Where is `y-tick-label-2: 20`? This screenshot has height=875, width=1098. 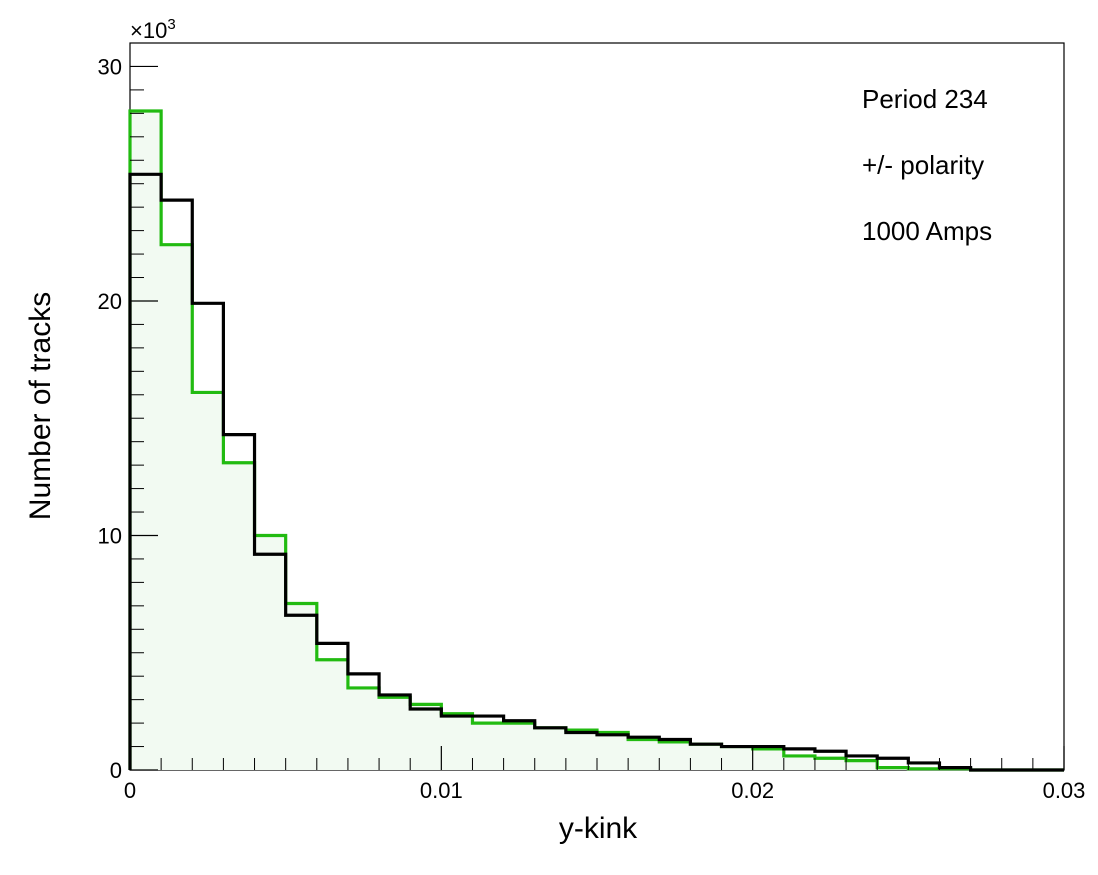
y-tick-label-2: 20 is located at coordinates (110, 301).